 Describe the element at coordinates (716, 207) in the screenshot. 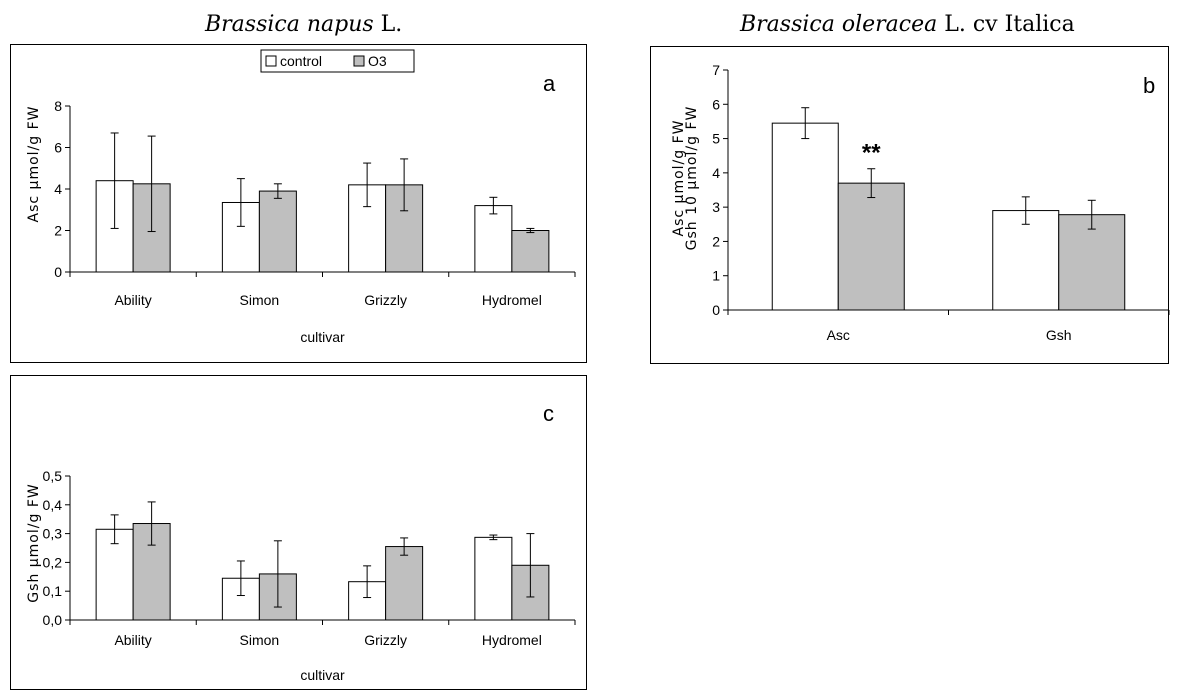

I see `chart-b-y-tick-label: 3` at that location.